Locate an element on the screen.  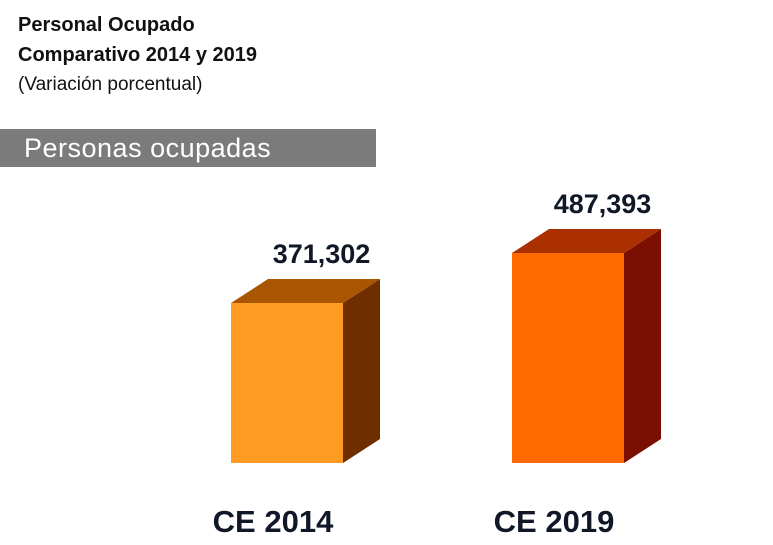
category-label: CE 2019 is located at coordinates (554, 521).